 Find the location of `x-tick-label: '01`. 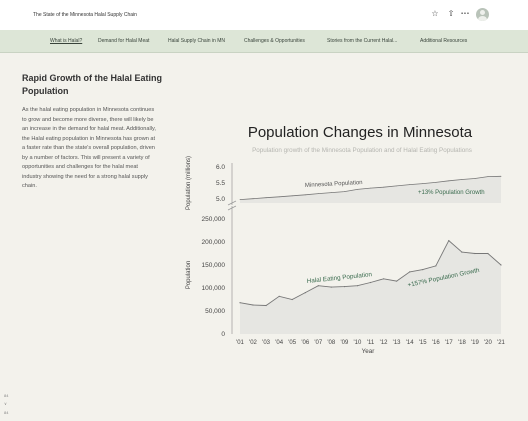

x-tick-label: '01 is located at coordinates (240, 343).